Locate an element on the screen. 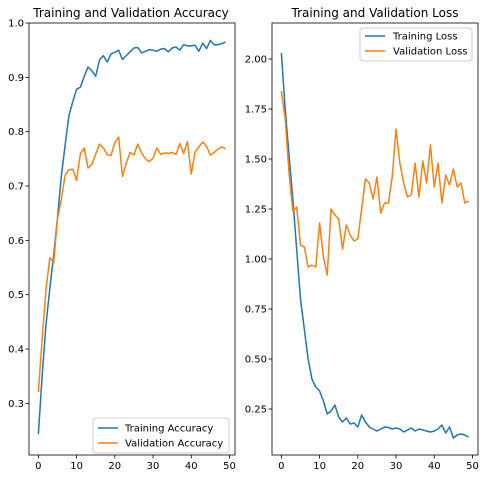  accuracy-chart-title: Training and Validation Accuracy is located at coordinates (130, 13).